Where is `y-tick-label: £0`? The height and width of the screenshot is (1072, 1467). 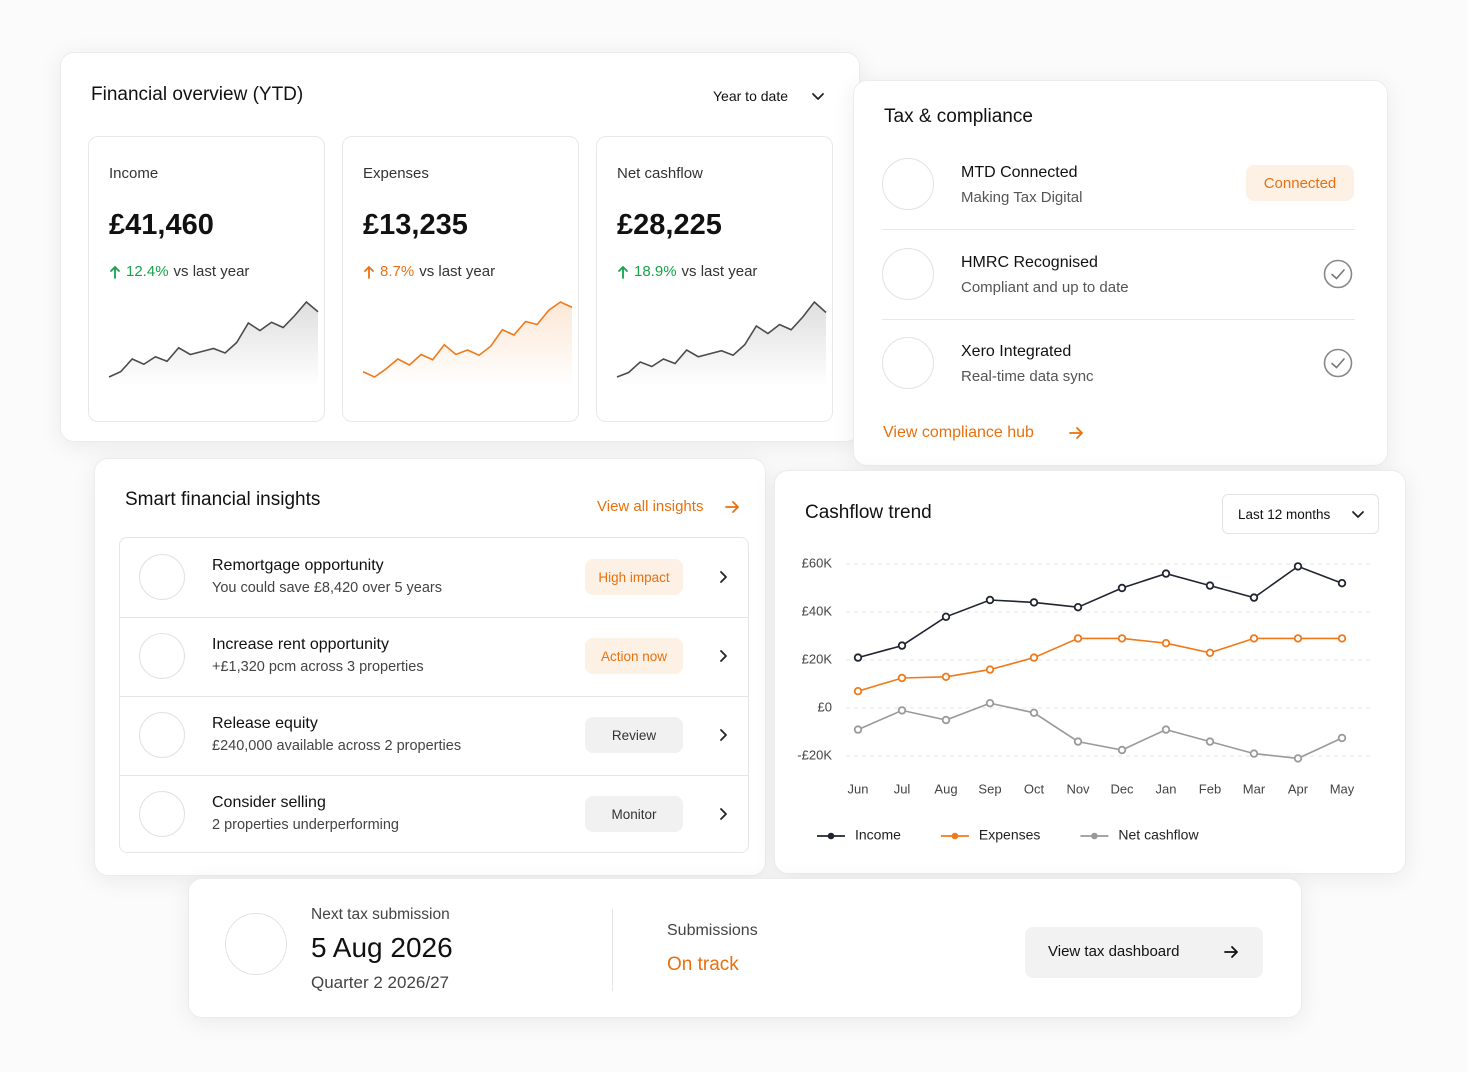 y-tick-label: £0 is located at coordinates (825, 706).